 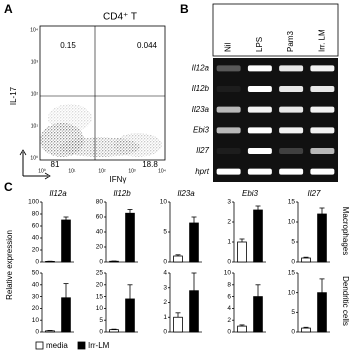 What do you see at coordinates (39, 345) in the screenshot?
I see `legend-swatch` at bounding box center [39, 345].